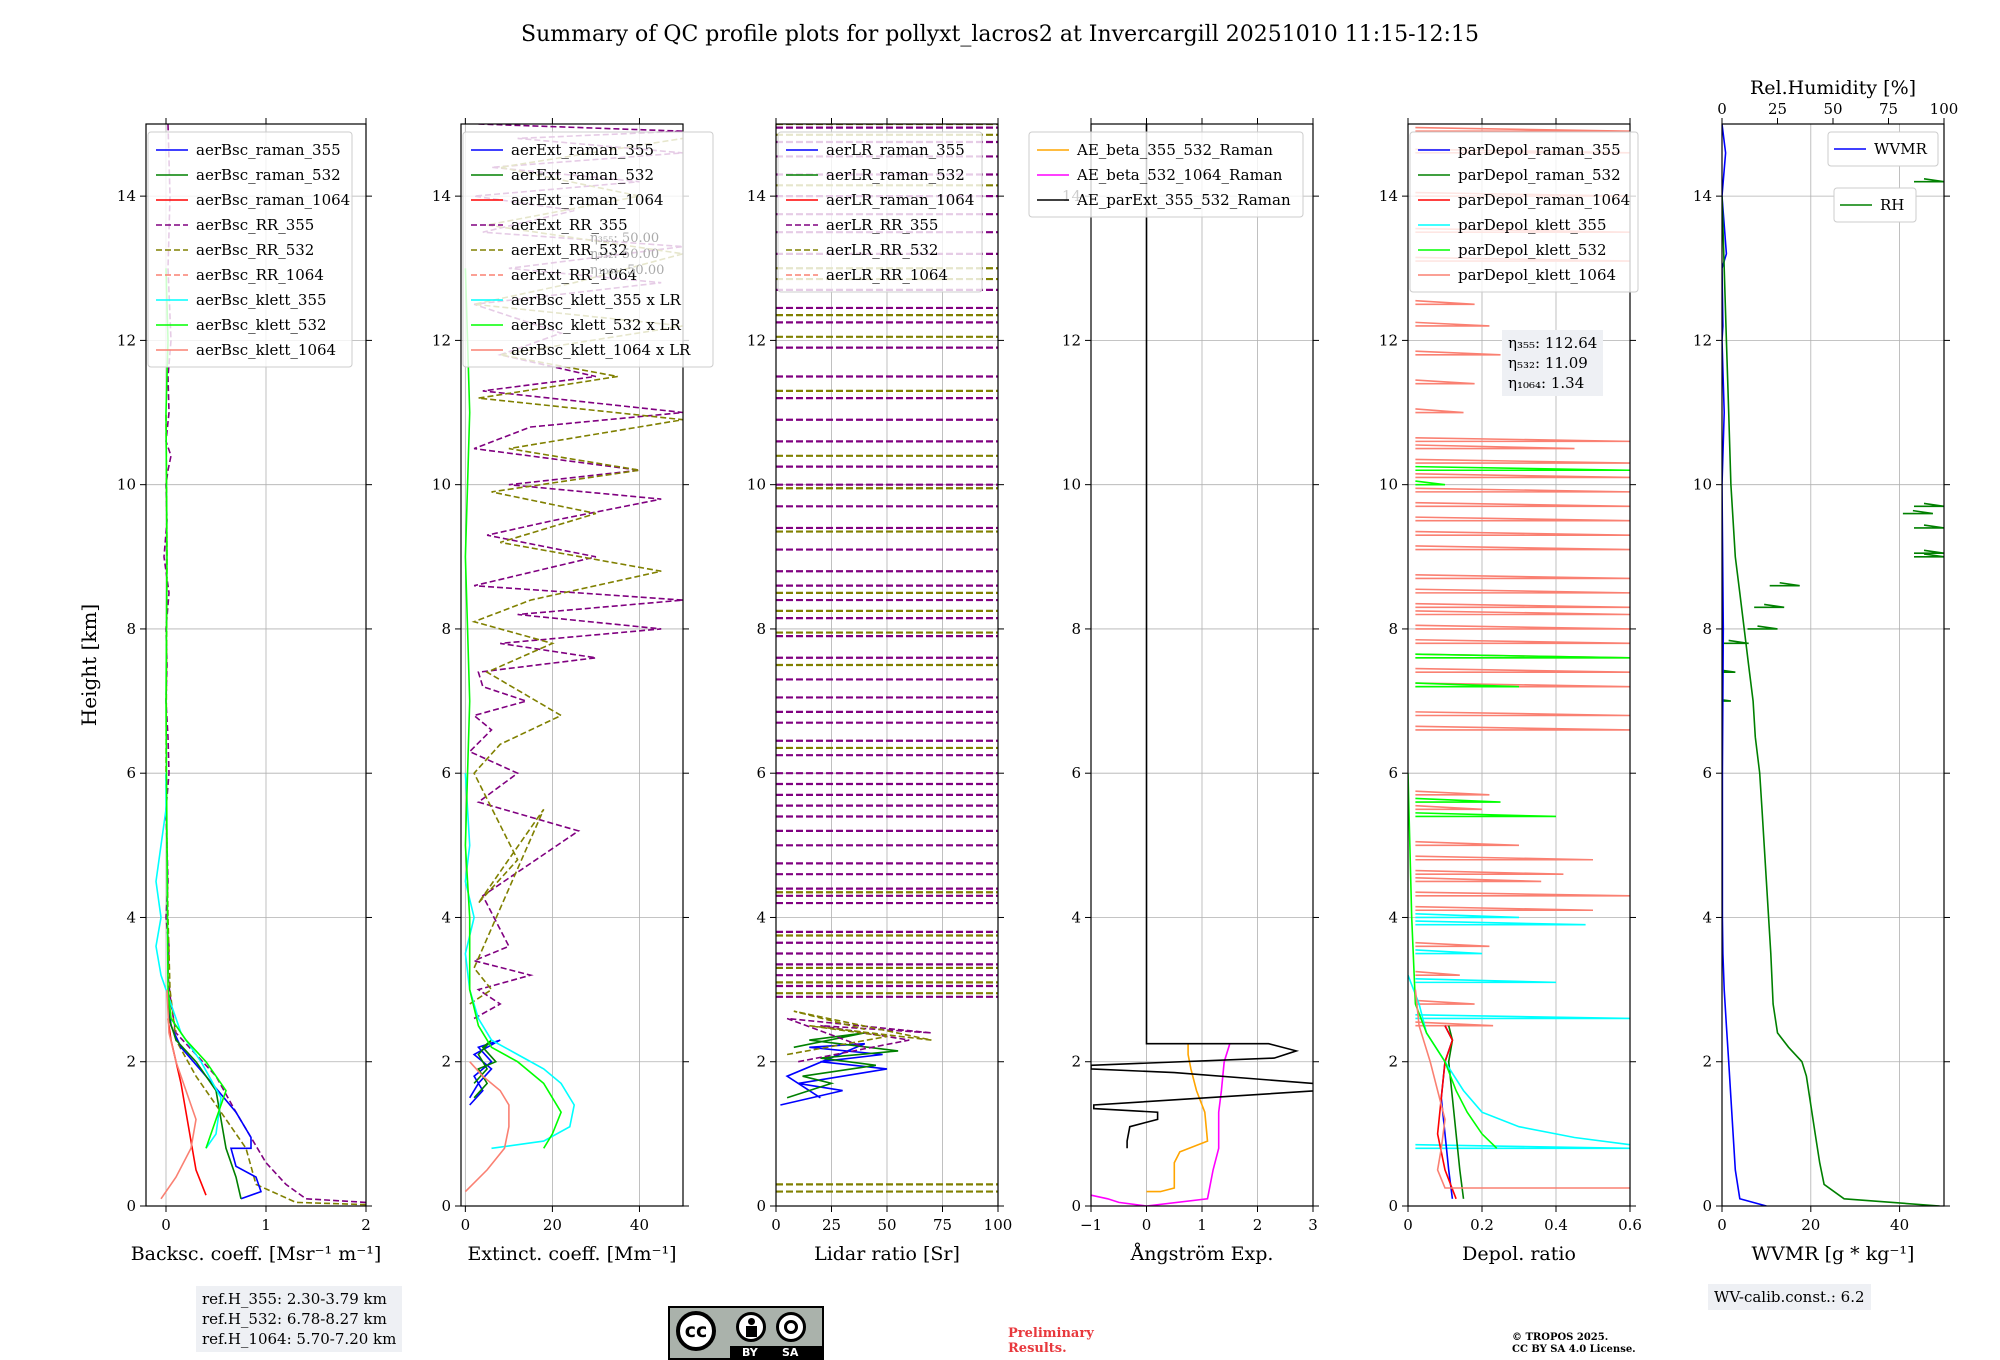 This screenshot has height=1360, width=2000. Describe the element at coordinates (1179, 175) in the screenshot. I see `legend-label-AE_beta_532_1064_Raman: AE_beta_532_1064_Raman` at that location.